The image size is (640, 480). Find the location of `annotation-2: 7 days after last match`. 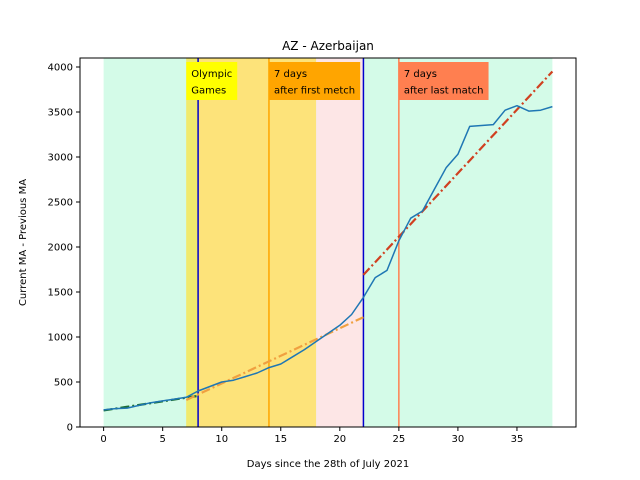

annotation-2: 7 days after last match is located at coordinates (443, 81).